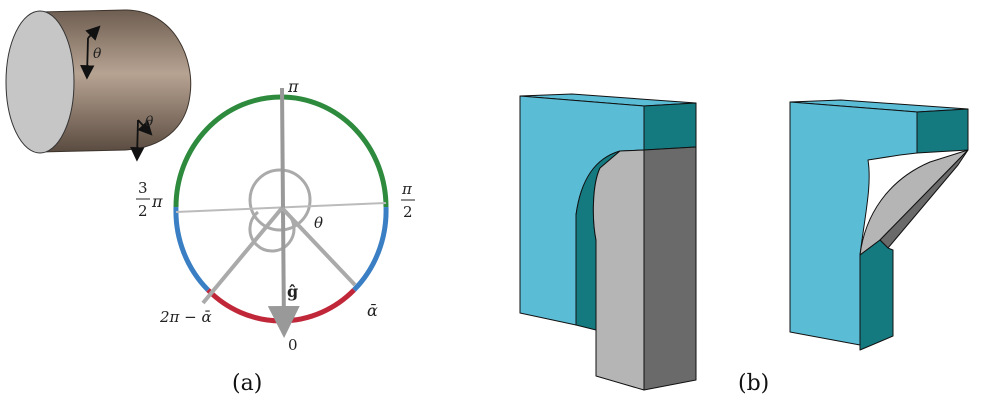  I want to click on label-pi: π, so click(293, 86).